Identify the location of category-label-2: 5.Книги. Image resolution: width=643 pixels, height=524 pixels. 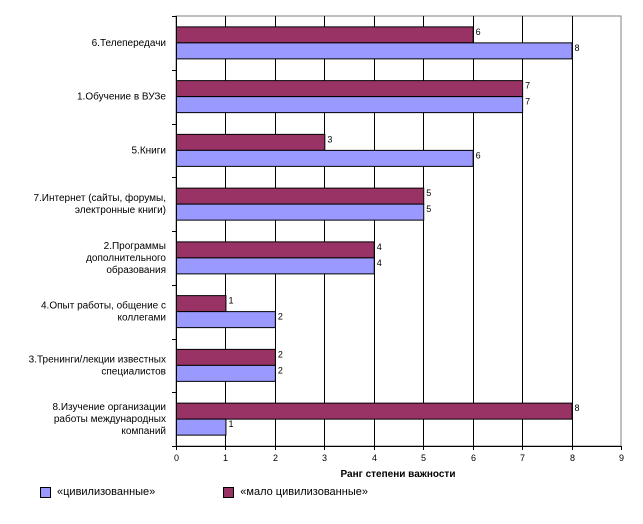
(148, 150).